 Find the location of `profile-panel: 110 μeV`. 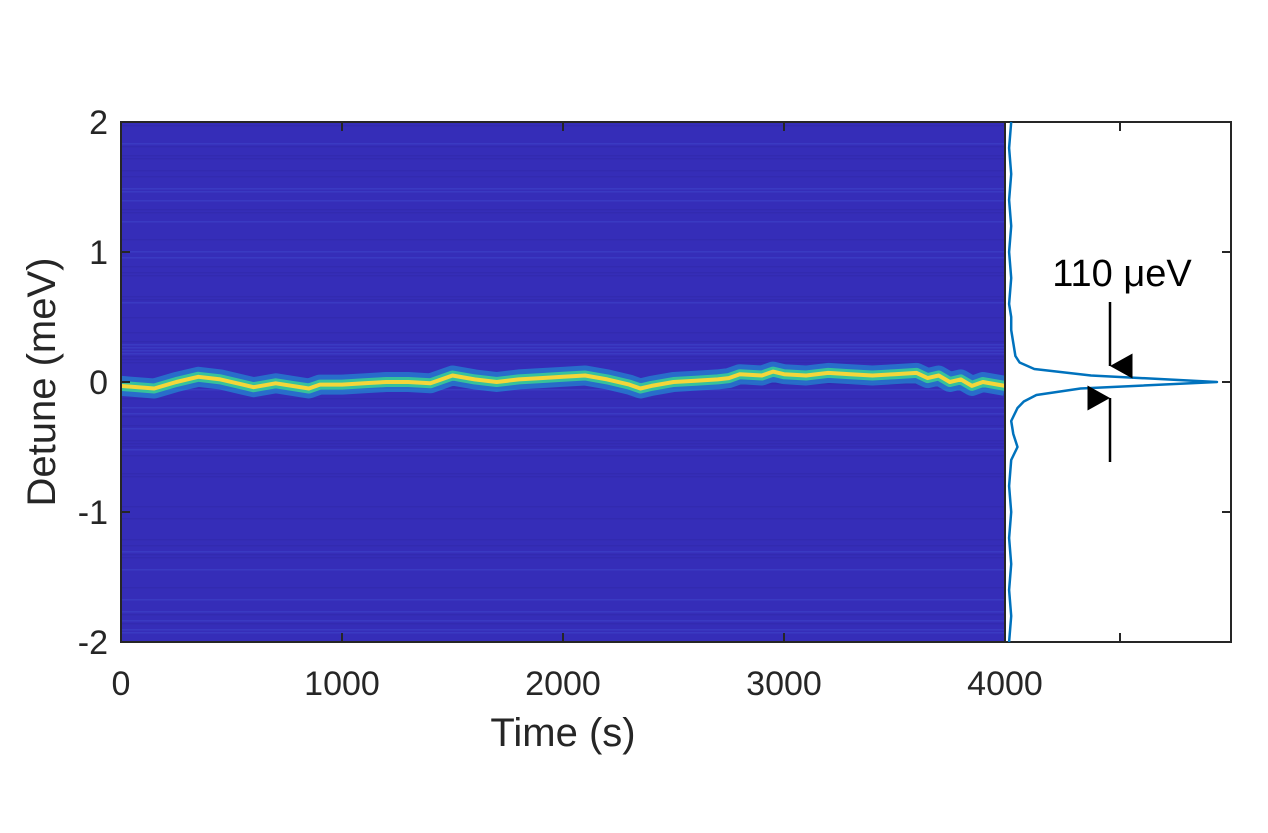

profile-panel: 110 μeV is located at coordinates (1118, 382).